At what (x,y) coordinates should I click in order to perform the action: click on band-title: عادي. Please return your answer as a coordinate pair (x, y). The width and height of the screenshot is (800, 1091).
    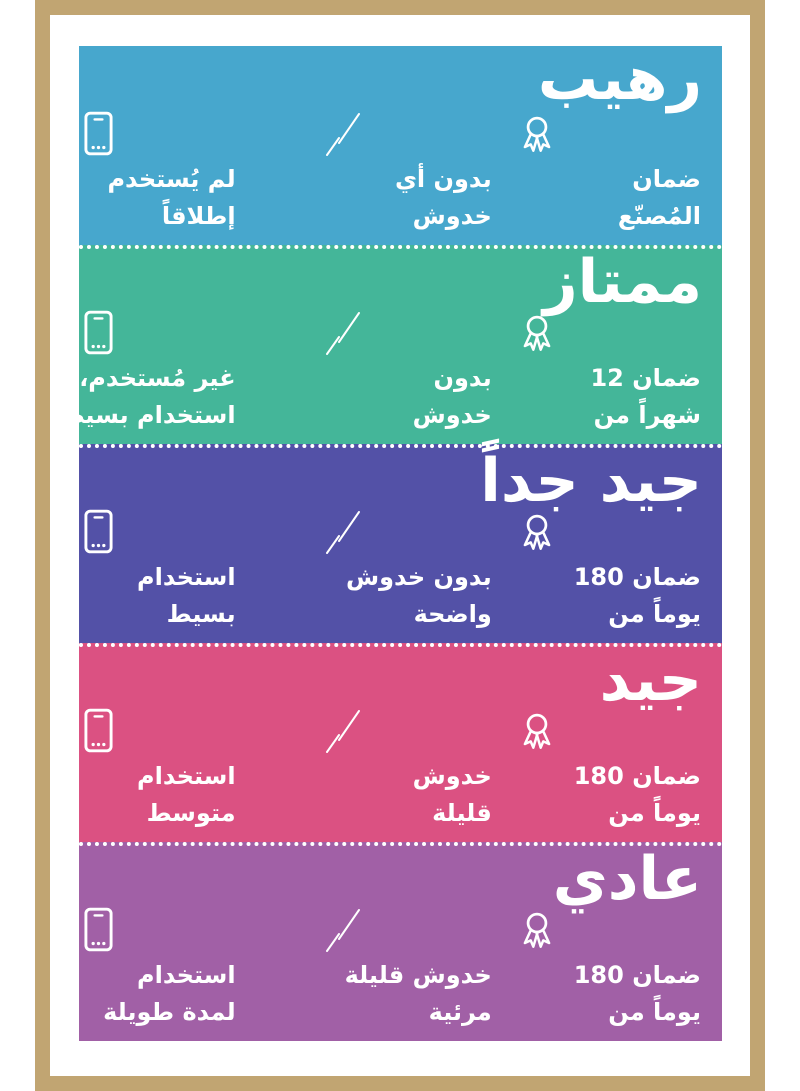
    Looking at the image, I should click on (627, 879).